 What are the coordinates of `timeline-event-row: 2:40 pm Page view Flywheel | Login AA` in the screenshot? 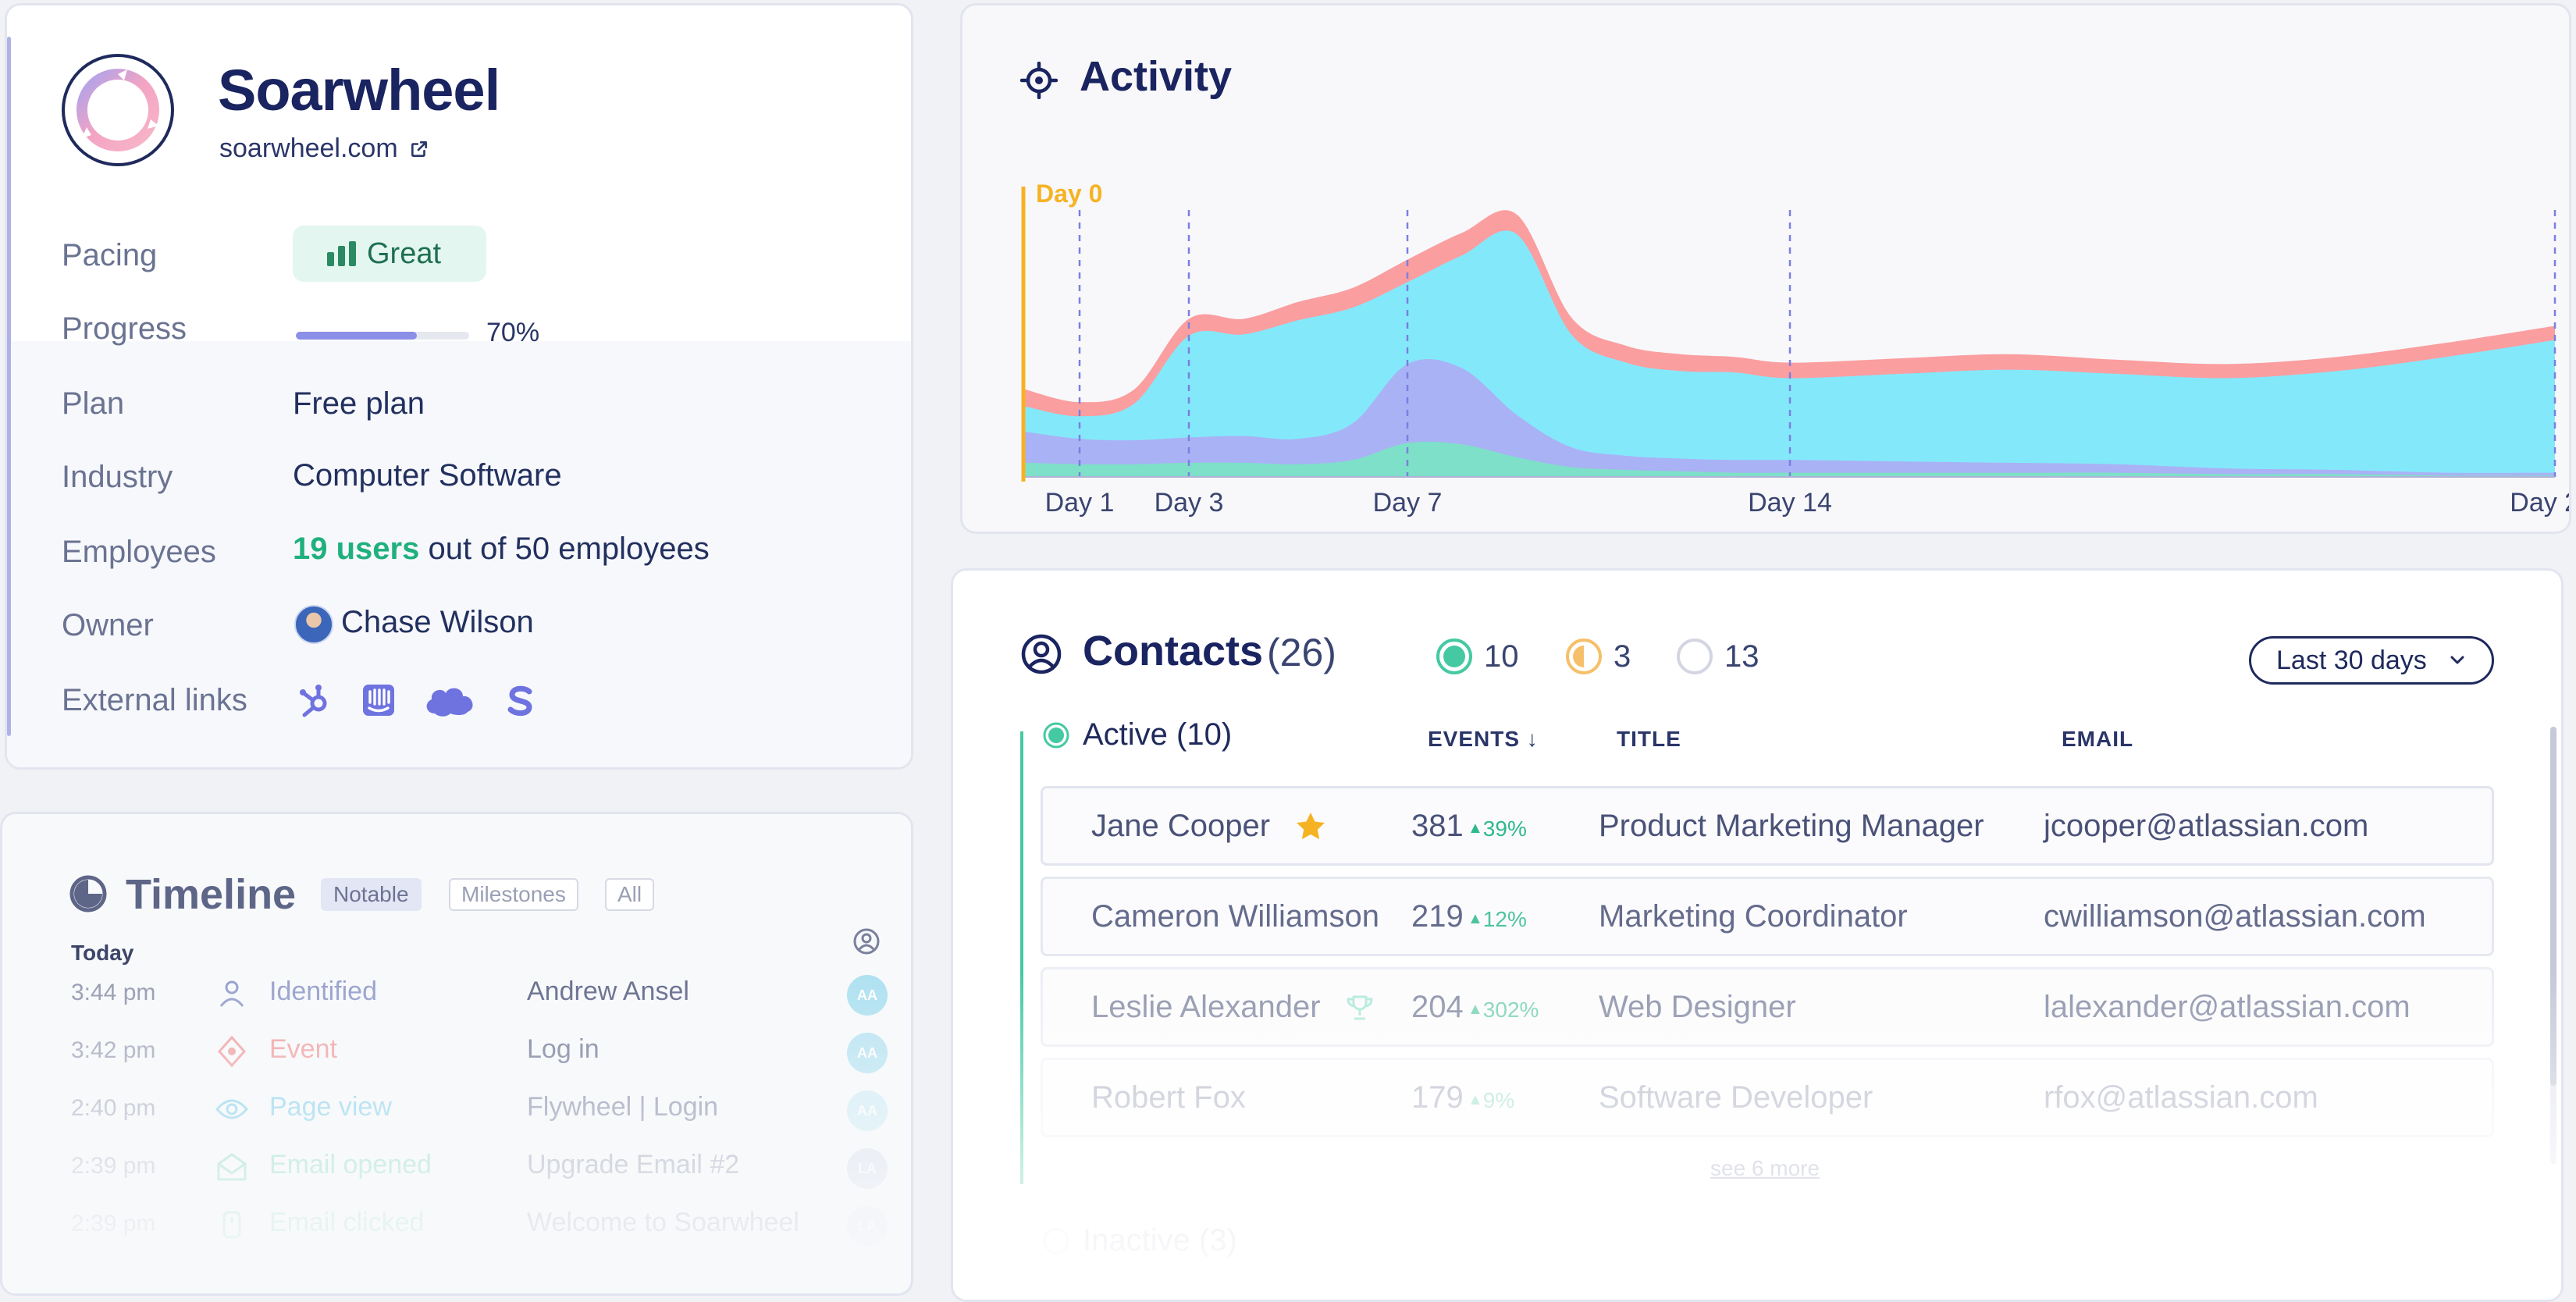 It's located at (456, 1110).